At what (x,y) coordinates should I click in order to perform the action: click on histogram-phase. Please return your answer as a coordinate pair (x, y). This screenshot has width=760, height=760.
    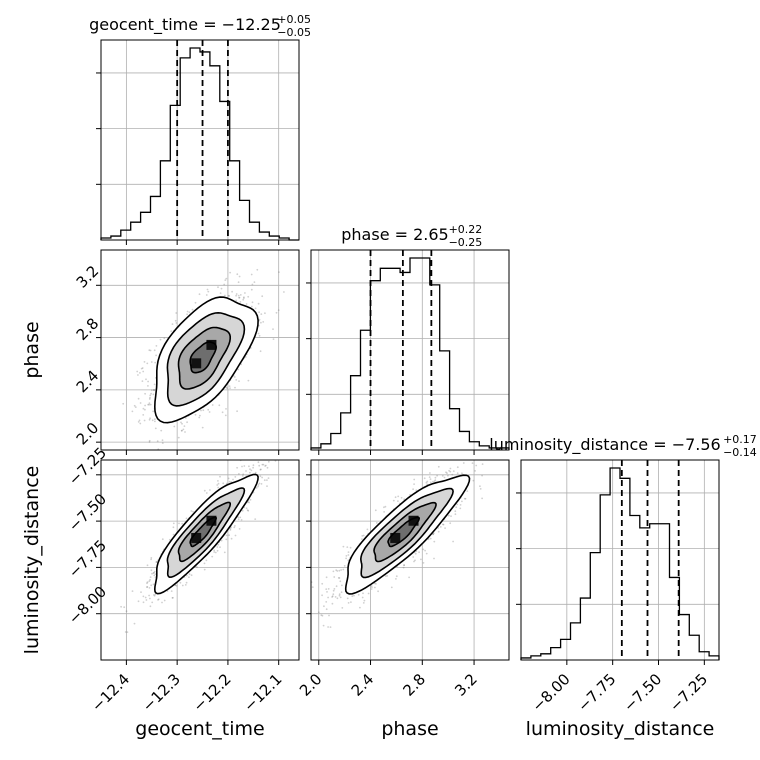
    Looking at the image, I should click on (410, 353).